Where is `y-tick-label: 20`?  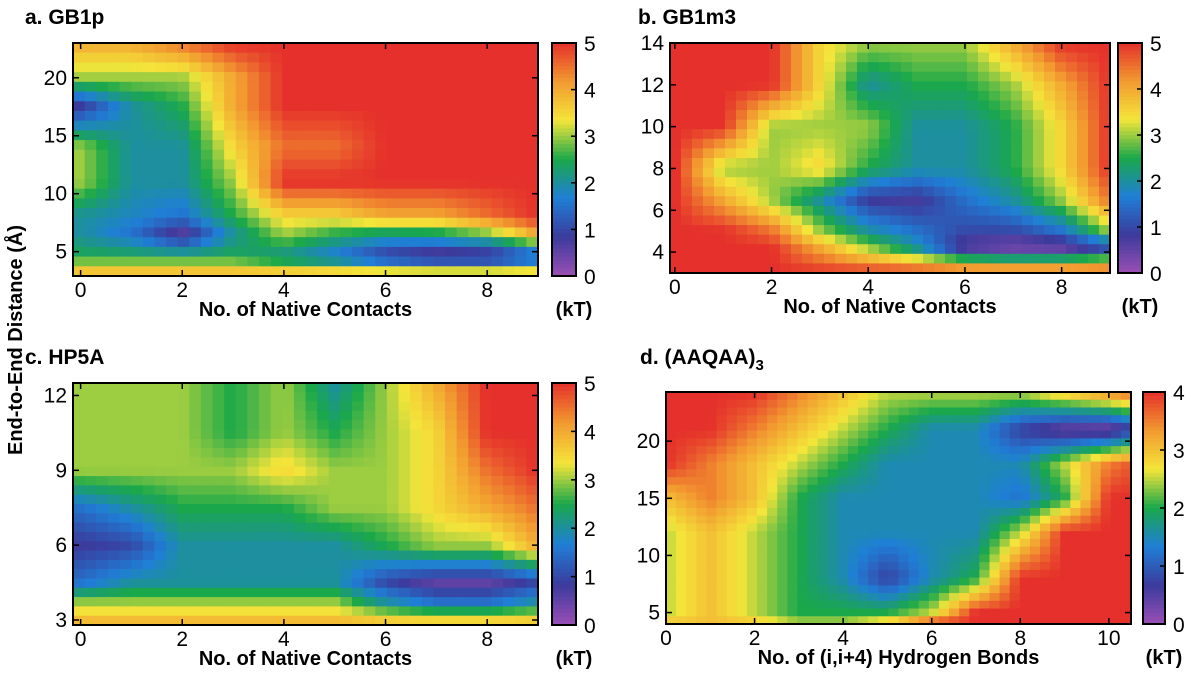
y-tick-label: 20 is located at coordinates (55, 78).